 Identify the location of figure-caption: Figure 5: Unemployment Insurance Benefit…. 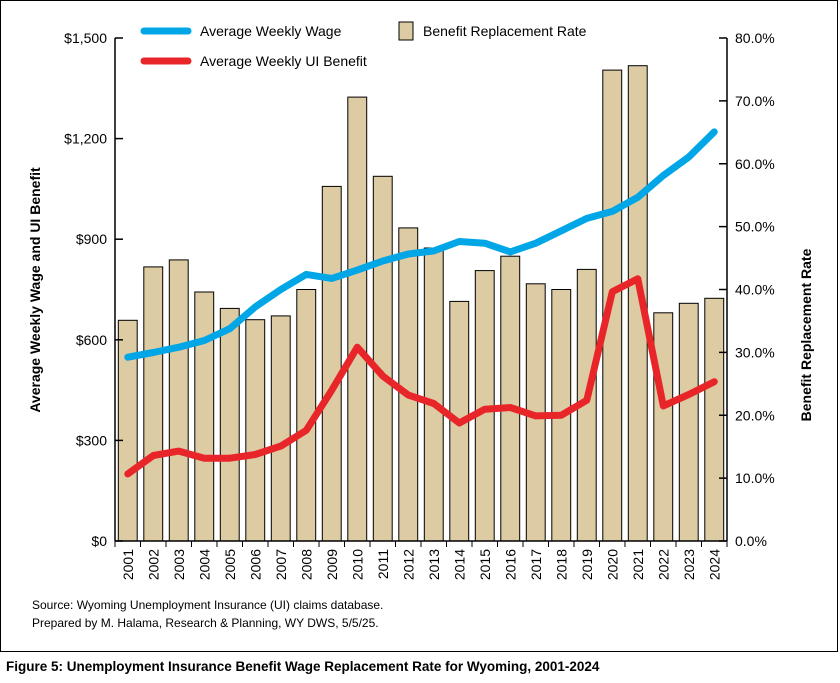
(303, 666).